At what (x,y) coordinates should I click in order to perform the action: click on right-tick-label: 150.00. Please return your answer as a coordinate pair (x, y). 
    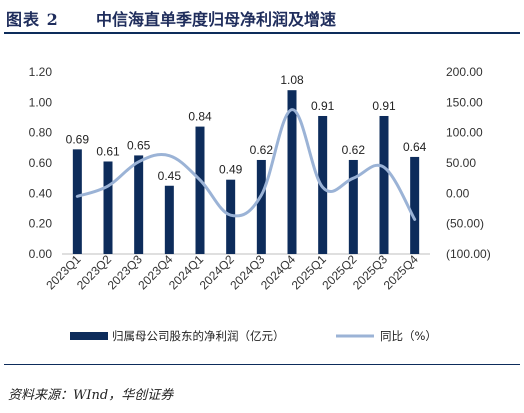
    Looking at the image, I should click on (464, 102).